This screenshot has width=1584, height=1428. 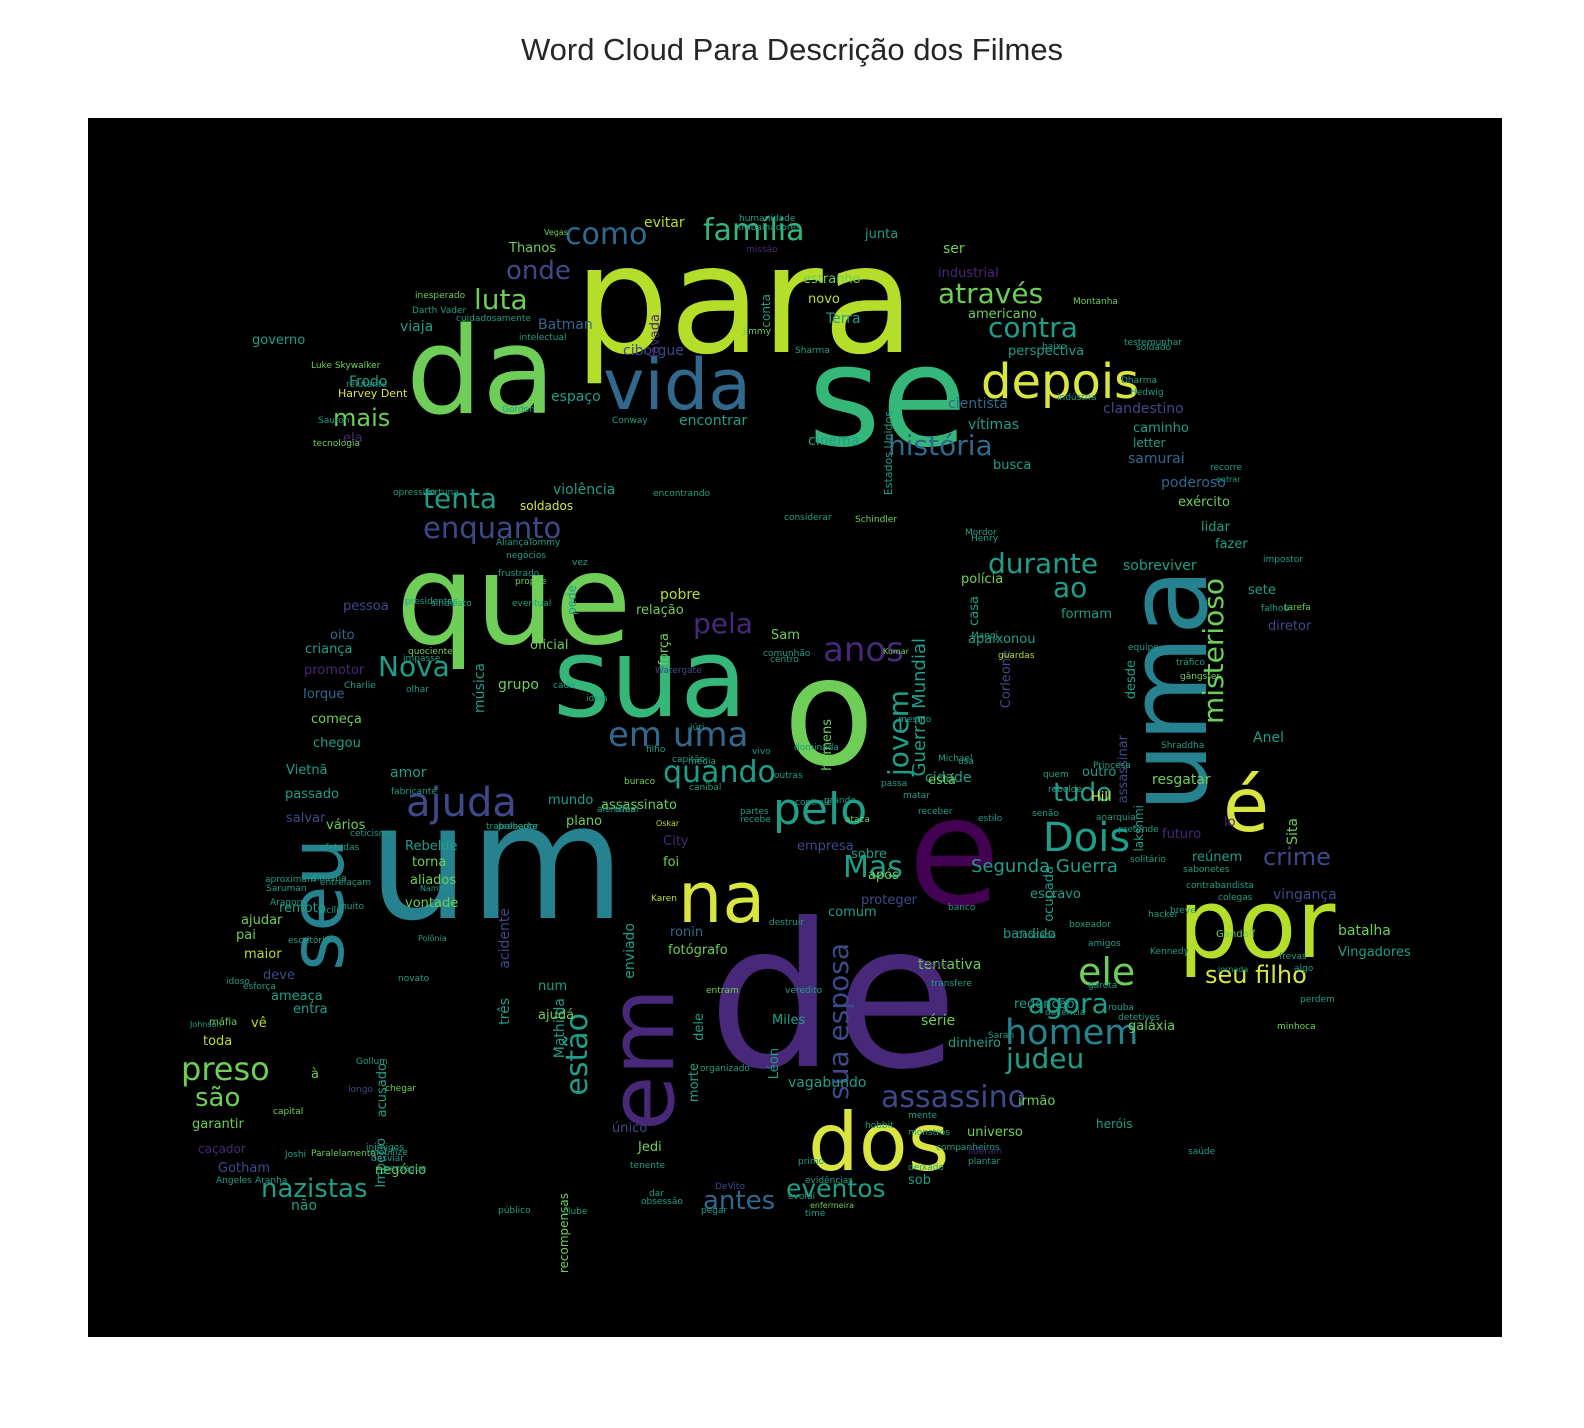 I want to click on word-cloud-word: tenente, so click(x=648, y=1166).